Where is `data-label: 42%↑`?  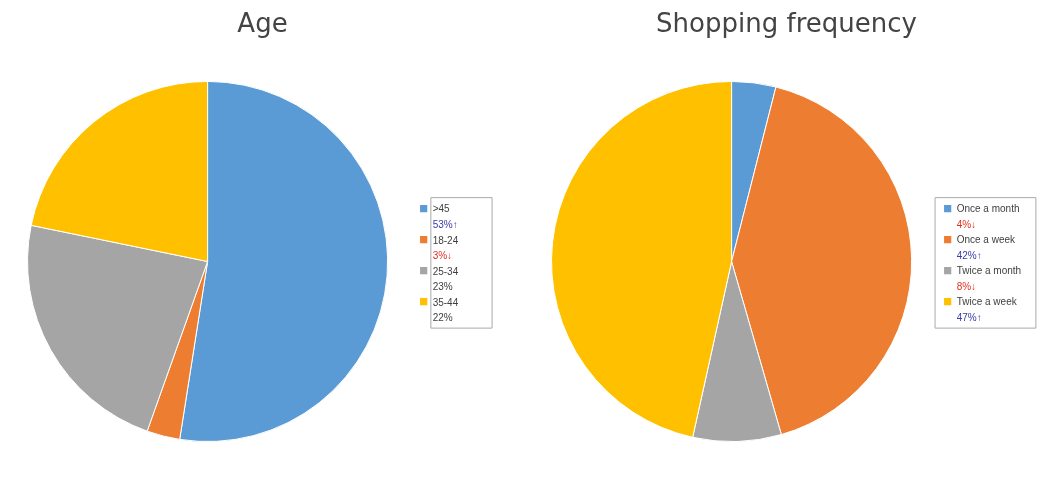
data-label: 42%↑ is located at coordinates (969, 255).